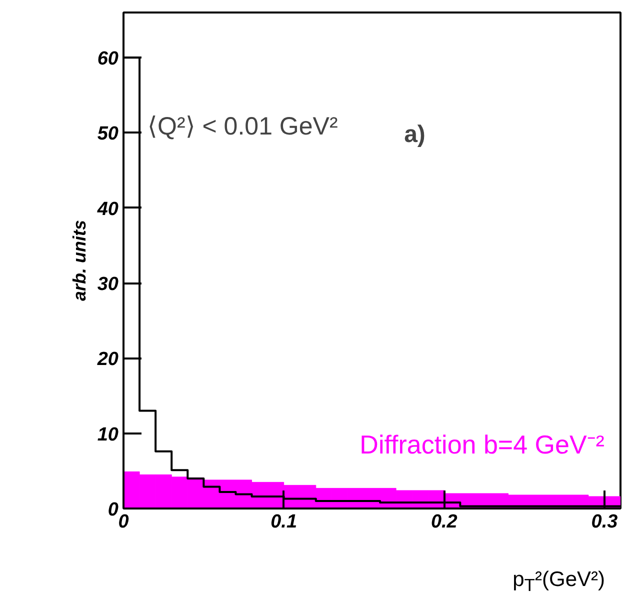 This screenshot has width=623, height=608. Describe the element at coordinates (482, 445) in the screenshot. I see `series-label: Diffraction b=4 GeV⁻²` at that location.